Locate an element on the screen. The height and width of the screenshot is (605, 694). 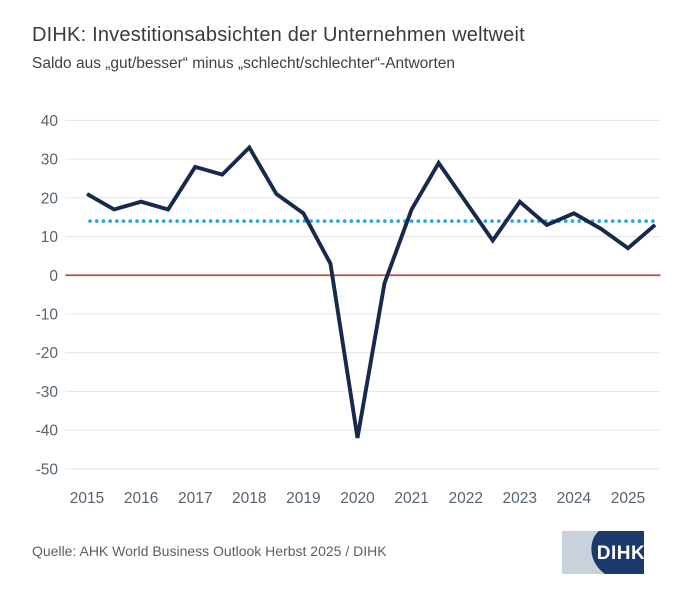
x-tick-label: 2015 is located at coordinates (87, 498).